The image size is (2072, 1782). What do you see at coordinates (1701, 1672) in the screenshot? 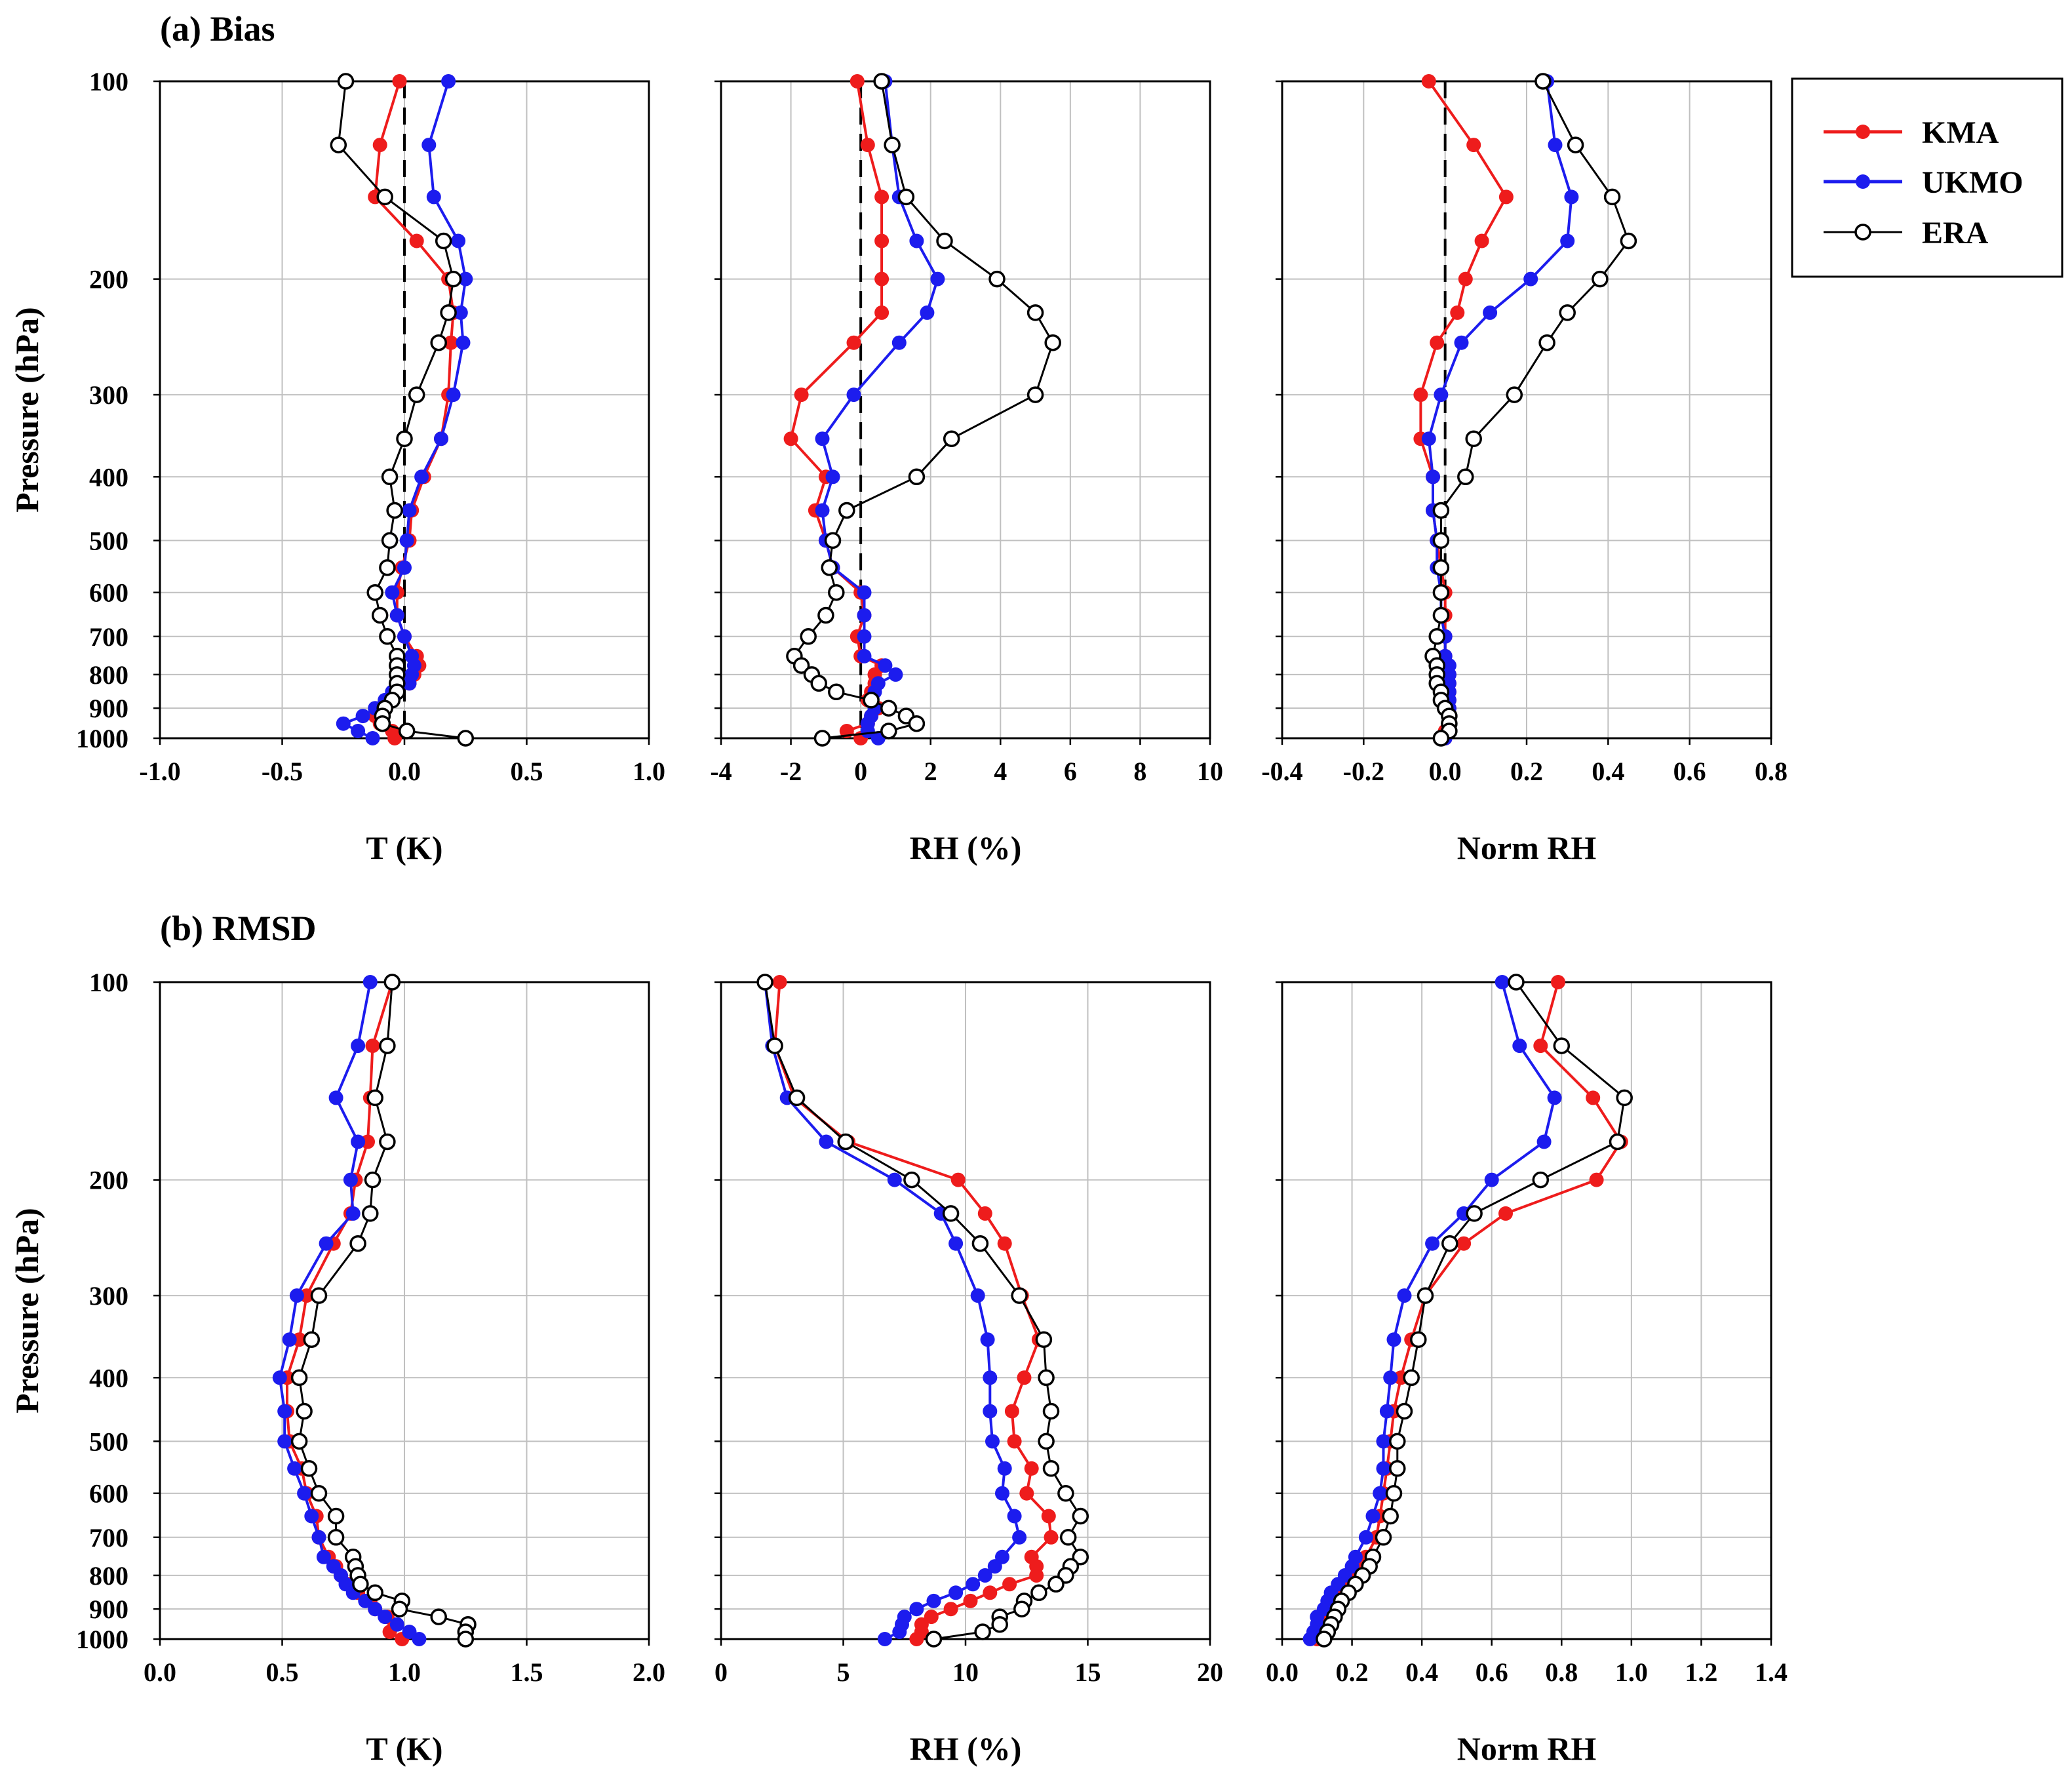
I see `x-tick-label: 1.2` at bounding box center [1701, 1672].